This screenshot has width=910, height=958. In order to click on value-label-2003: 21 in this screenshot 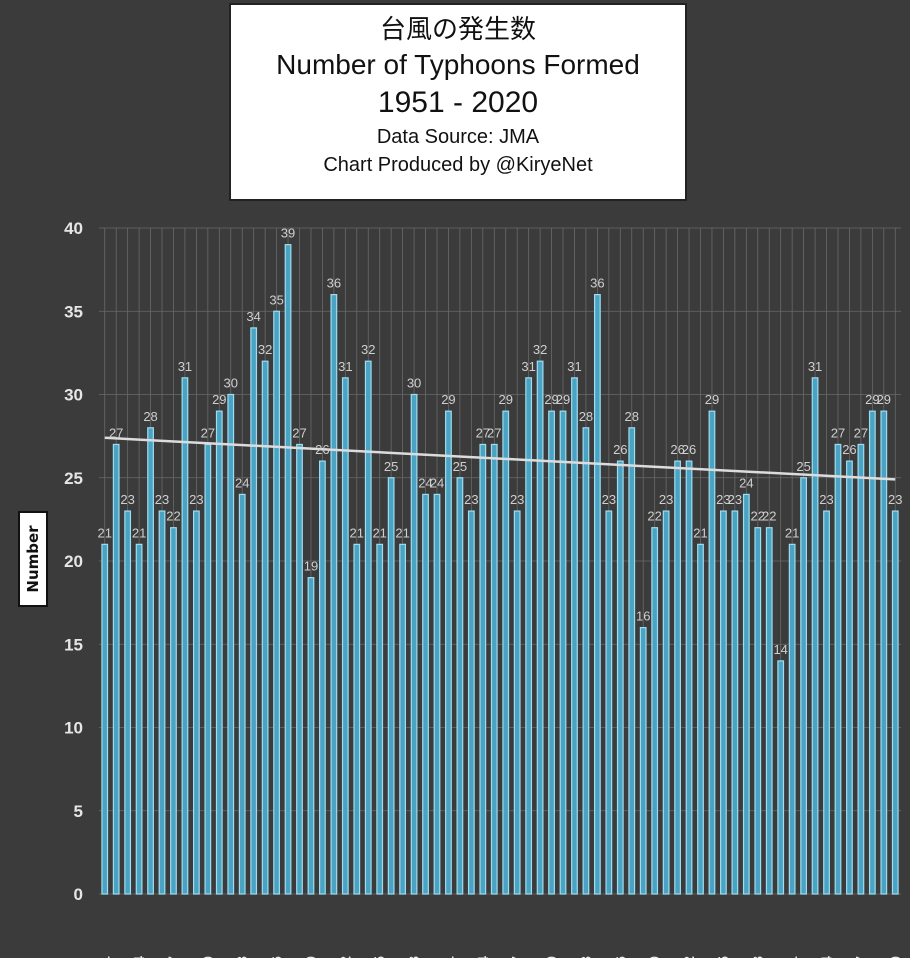, I will do `click(700, 532)`.